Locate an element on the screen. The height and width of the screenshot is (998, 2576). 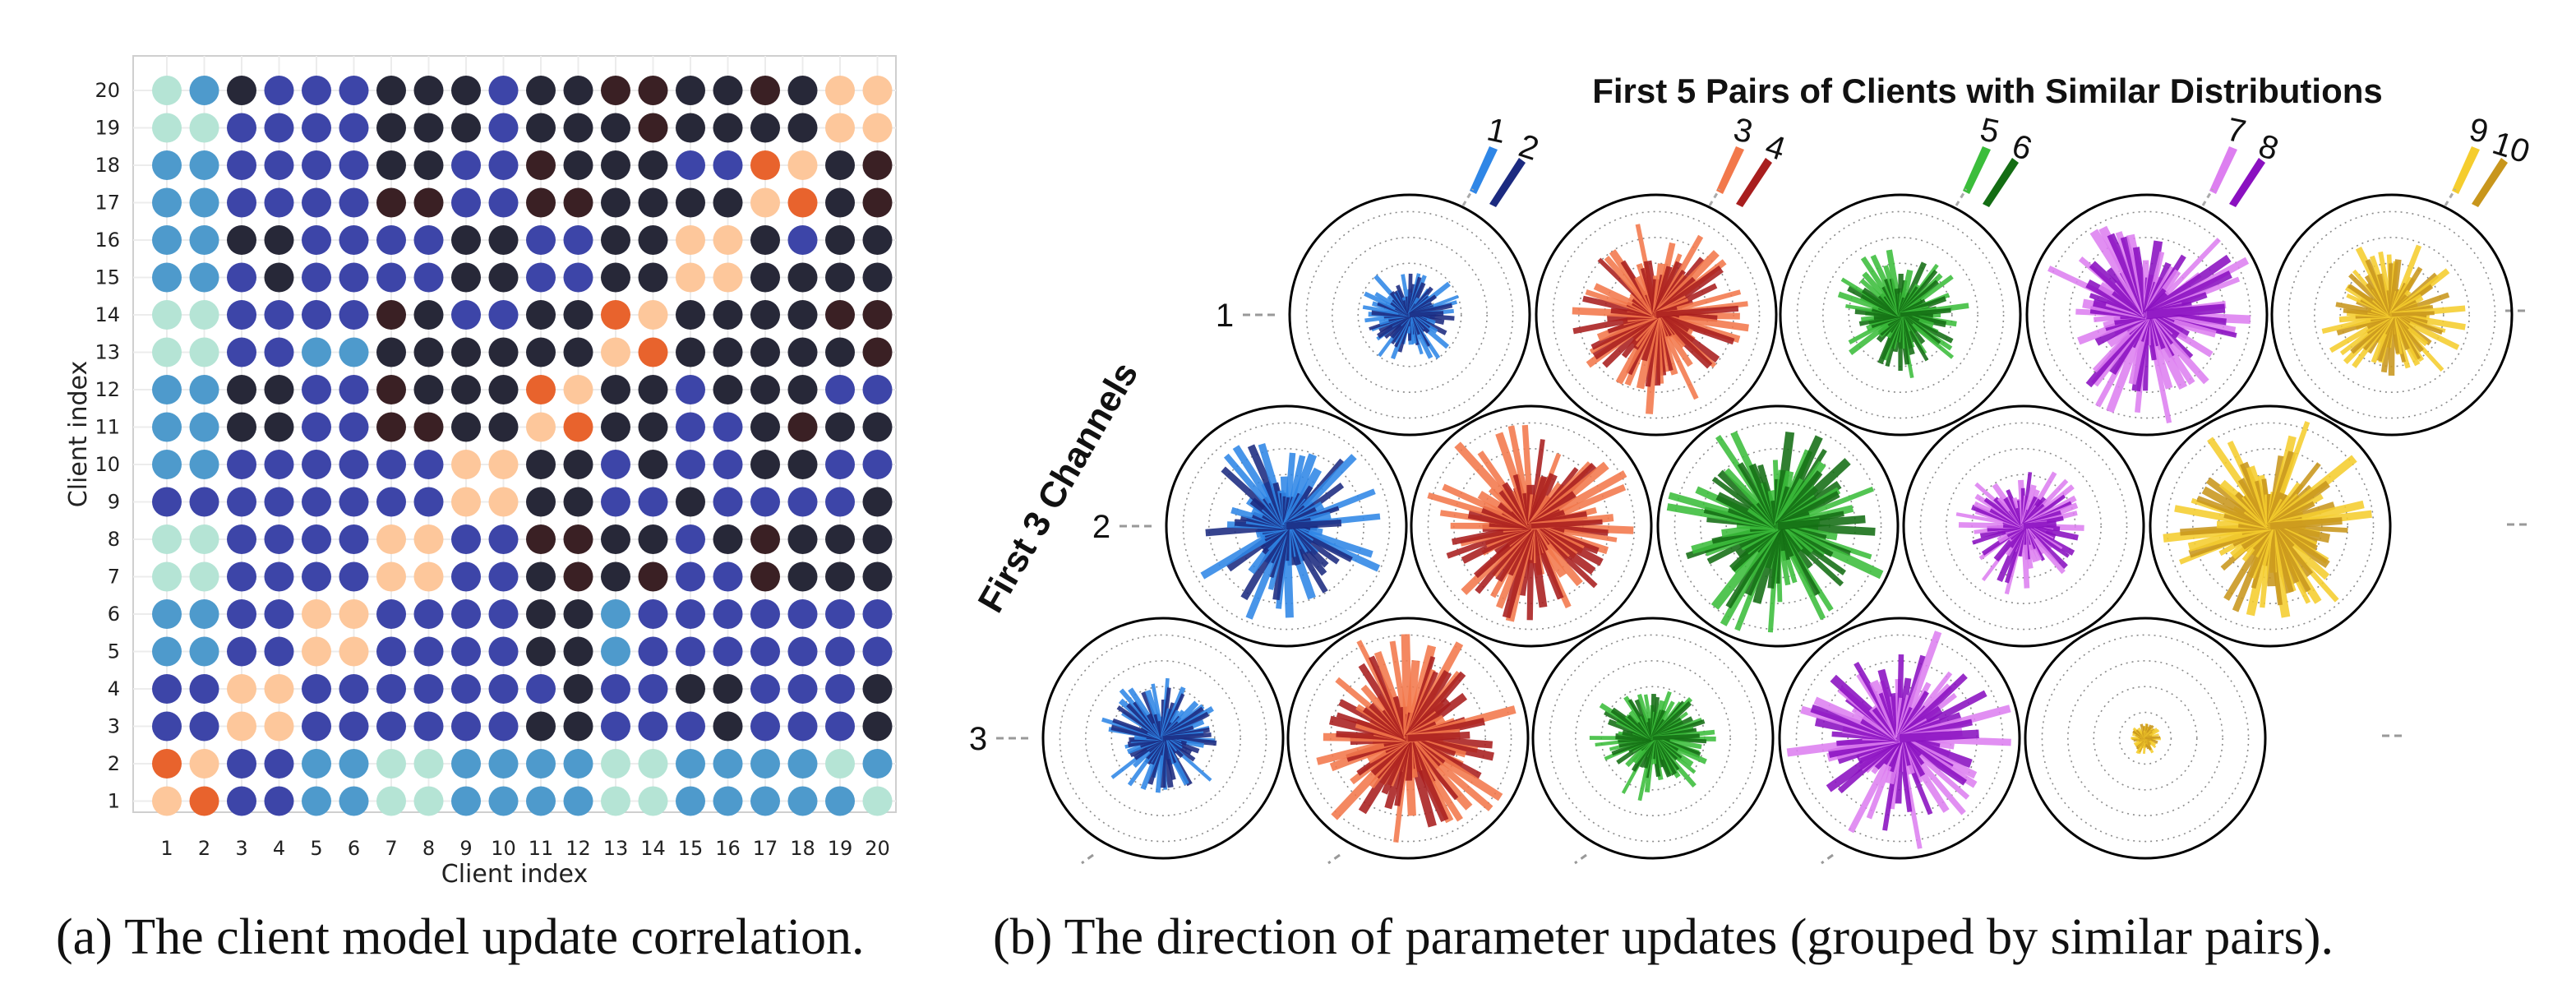
x-axis-label: Client index is located at coordinates (515, 874).